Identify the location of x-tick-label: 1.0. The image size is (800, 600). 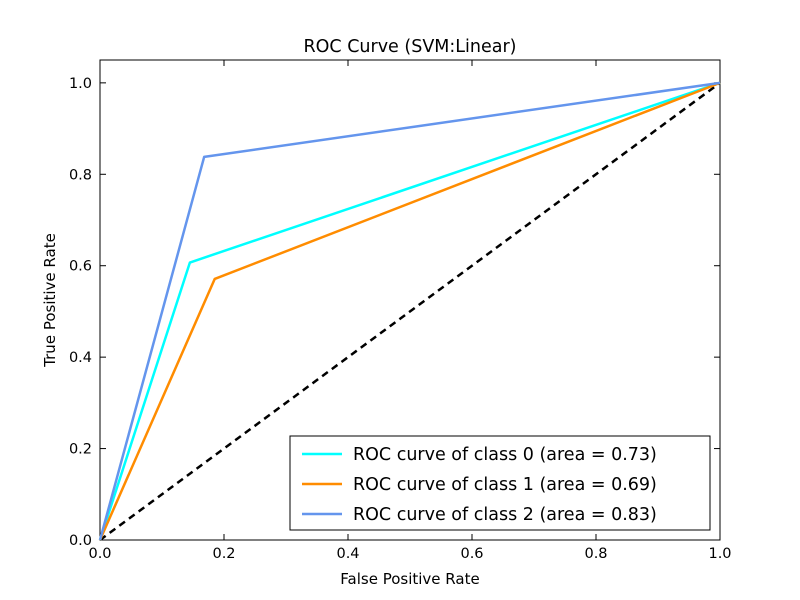
(719, 554).